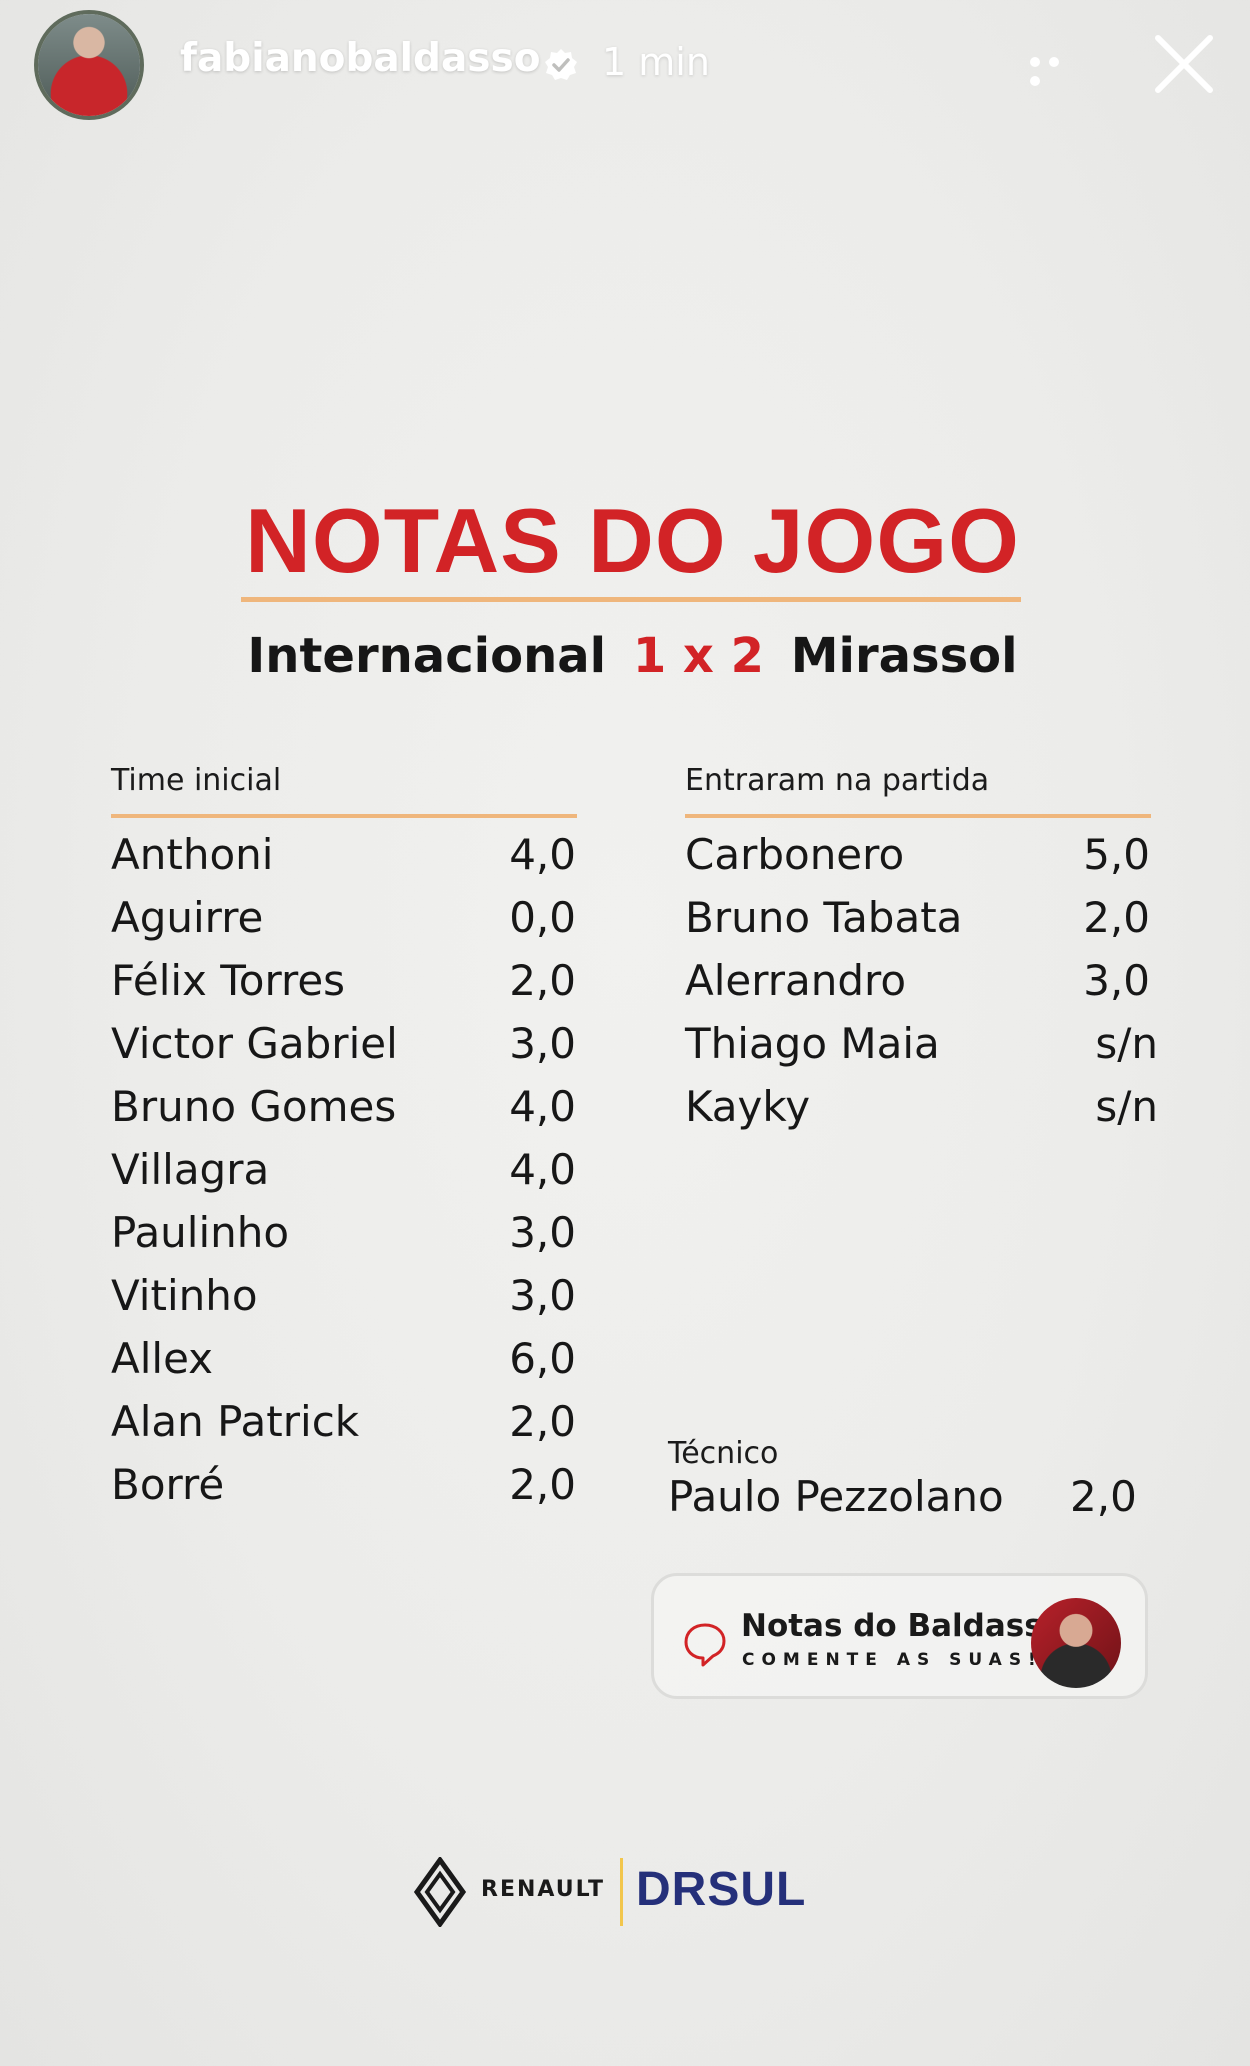  What do you see at coordinates (723, 1453) in the screenshot?
I see `coach-label: Técnico` at bounding box center [723, 1453].